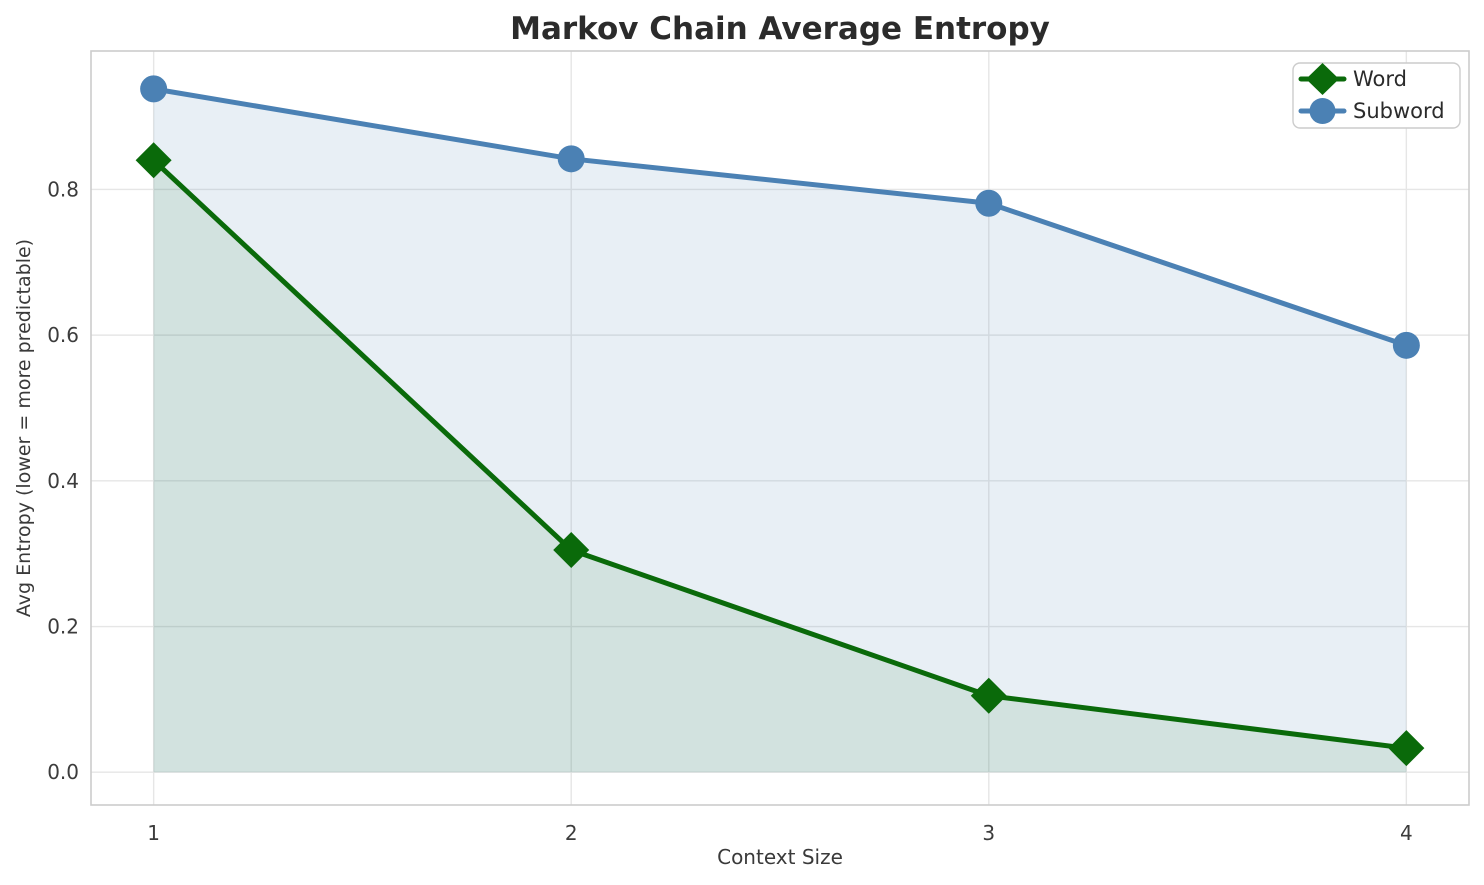 The height and width of the screenshot is (885, 1484). What do you see at coordinates (1399, 111) in the screenshot?
I see `legend-label-subword: Subword` at bounding box center [1399, 111].